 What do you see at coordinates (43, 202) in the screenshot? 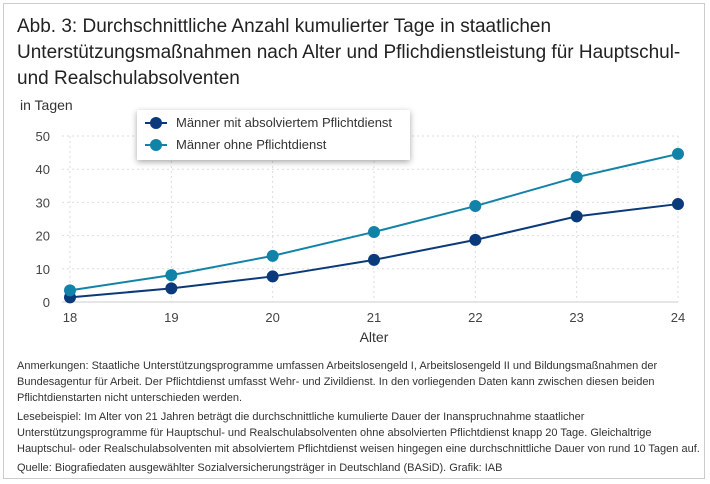
I see `y-tick-label: 30` at bounding box center [43, 202].